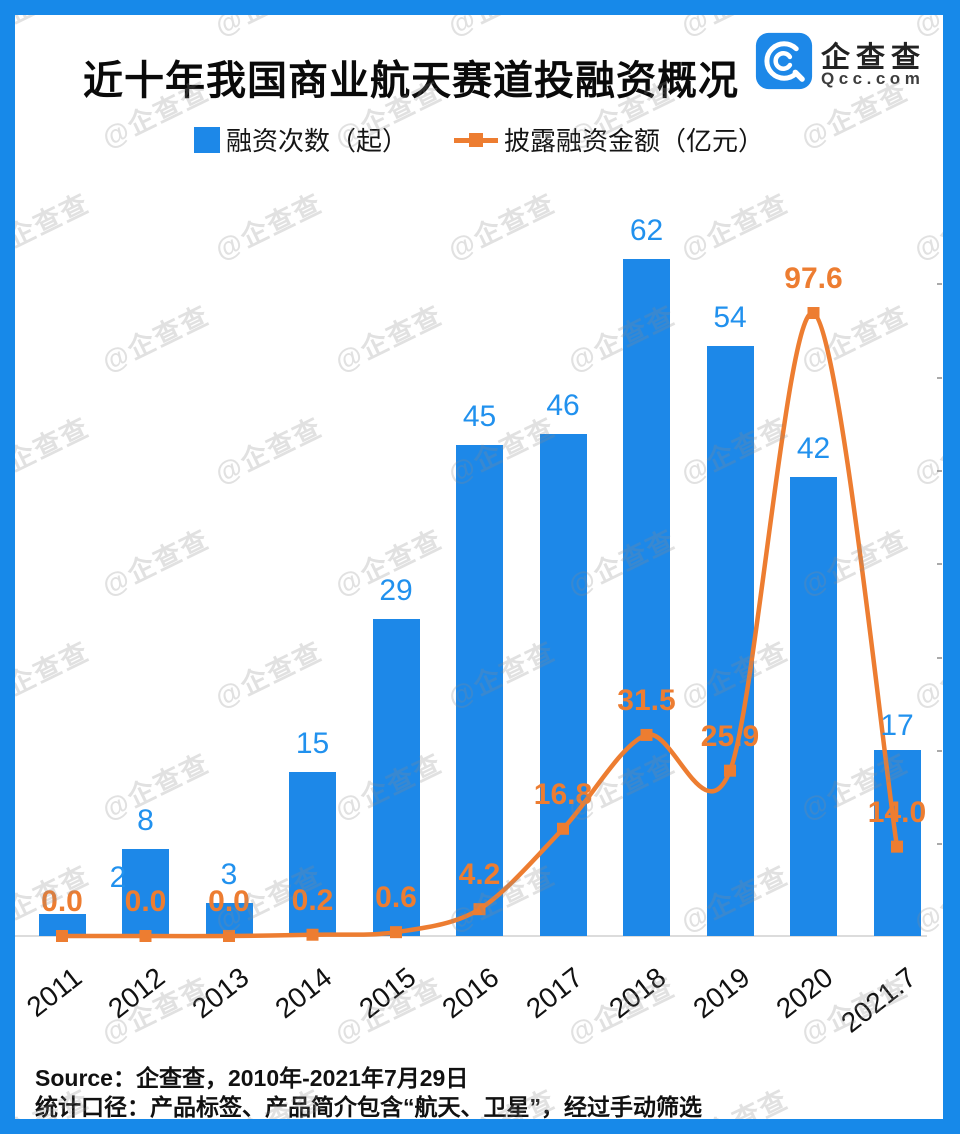 The image size is (960, 1134). Describe the element at coordinates (897, 726) in the screenshot. I see `bar-value-2021.7: 17` at that location.